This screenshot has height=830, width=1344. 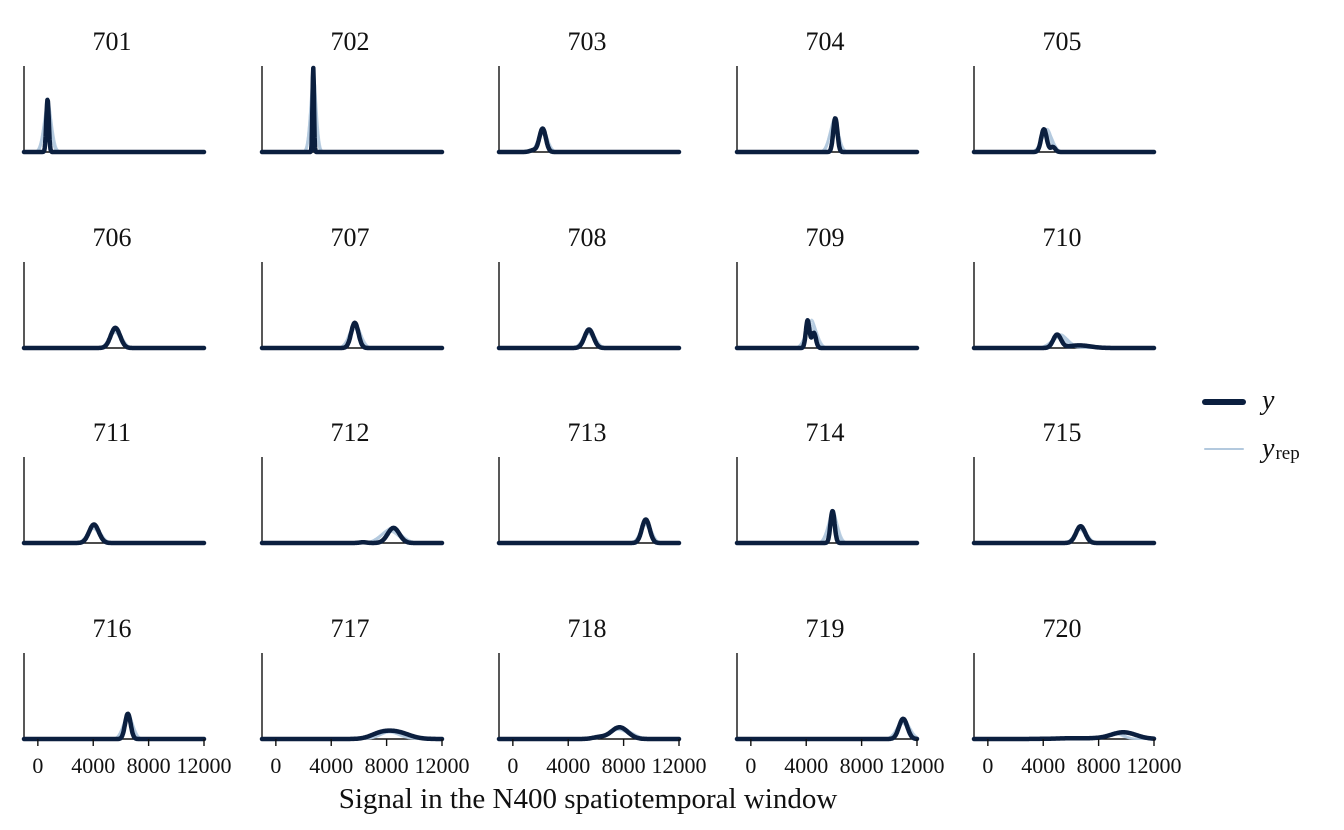 I want to click on facet-panel-708: 708, so click(x=589, y=287).